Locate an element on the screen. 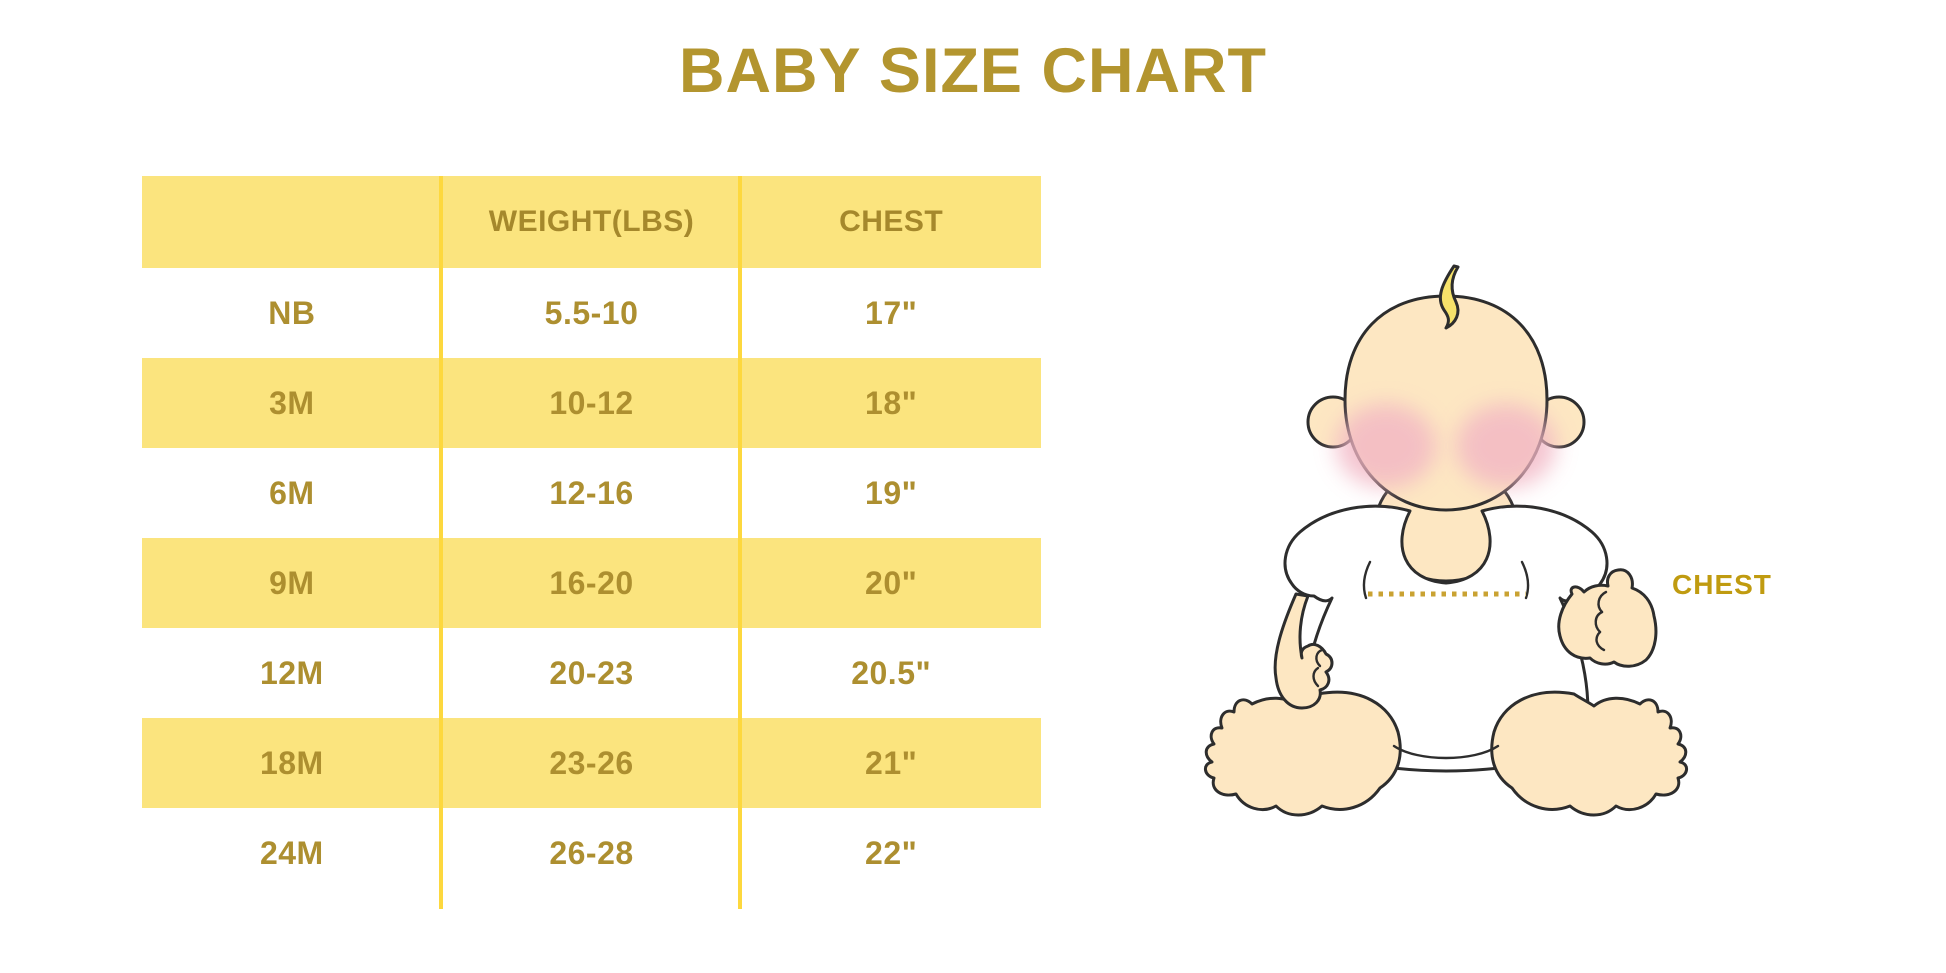  weight-cell: 10-12 is located at coordinates (591, 402).